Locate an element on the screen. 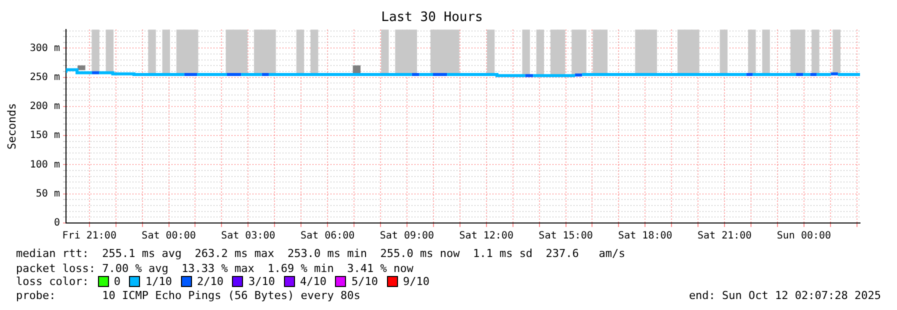 Image resolution: width=897 pixels, height=310 pixels. x-tick-label: Sat 15:00 is located at coordinates (565, 236).